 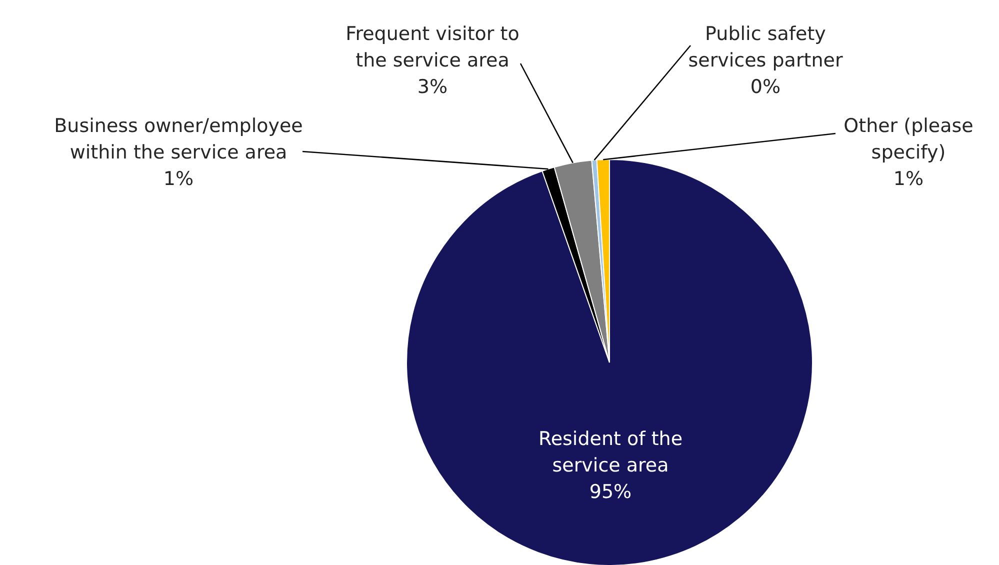 I want to click on slice-label: Frequent visitor to the service area, so click(x=433, y=47).